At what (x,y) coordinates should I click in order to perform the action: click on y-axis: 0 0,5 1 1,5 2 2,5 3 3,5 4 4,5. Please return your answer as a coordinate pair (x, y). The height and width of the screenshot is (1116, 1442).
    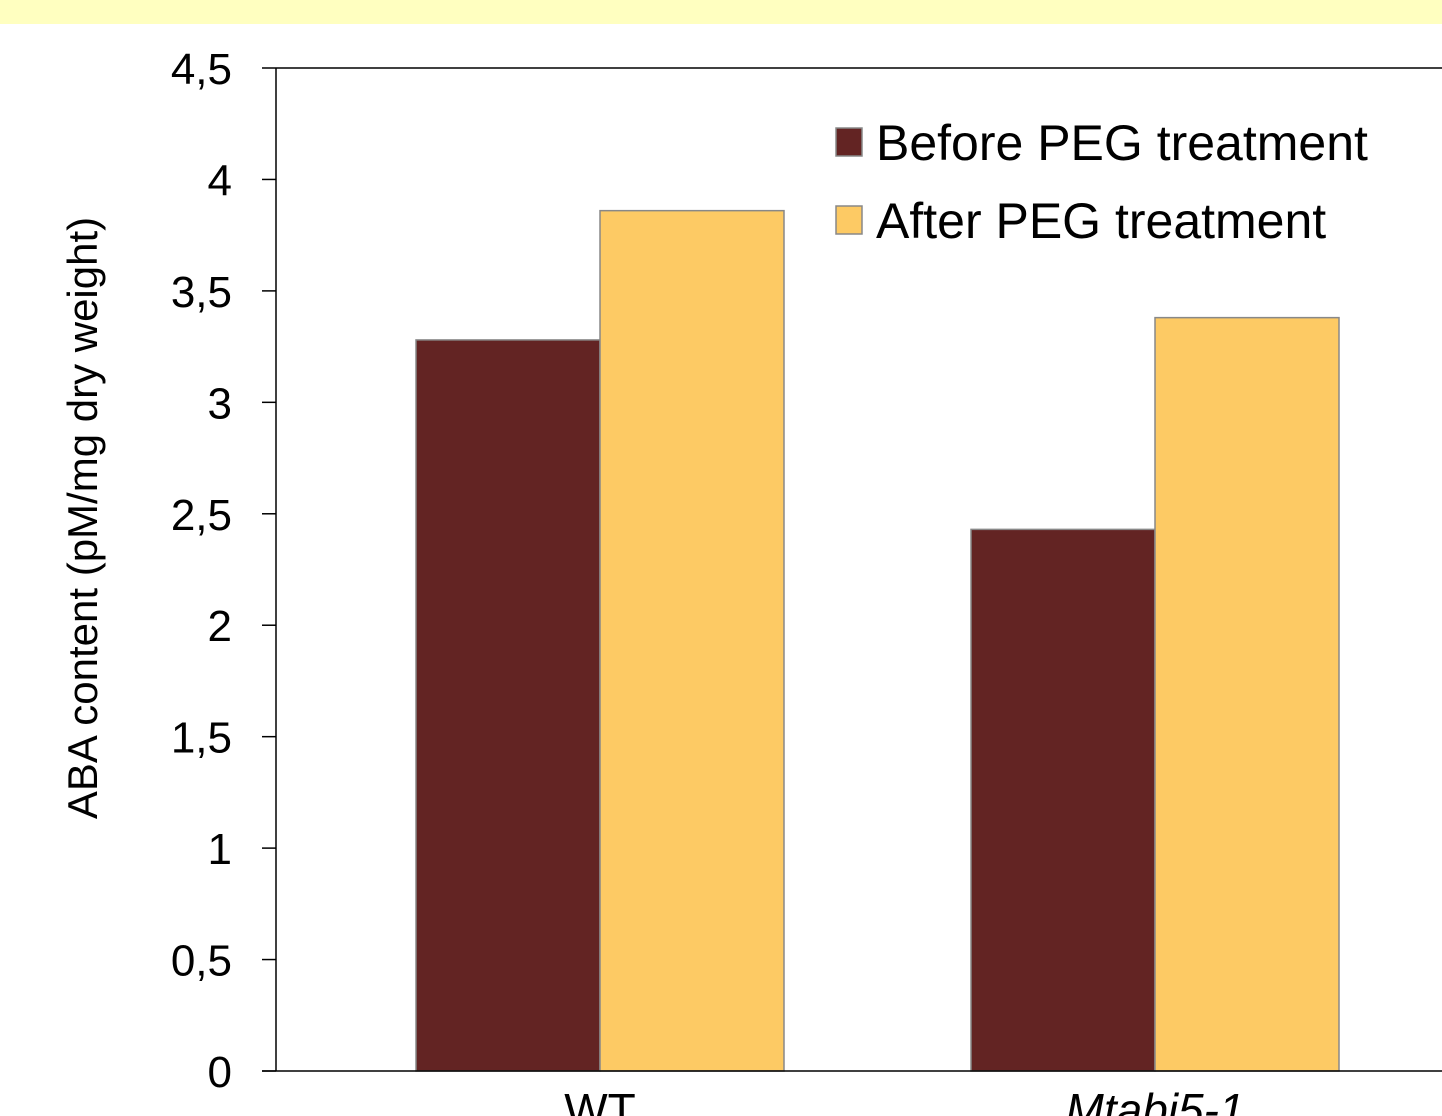
    Looking at the image, I should click on (224, 571).